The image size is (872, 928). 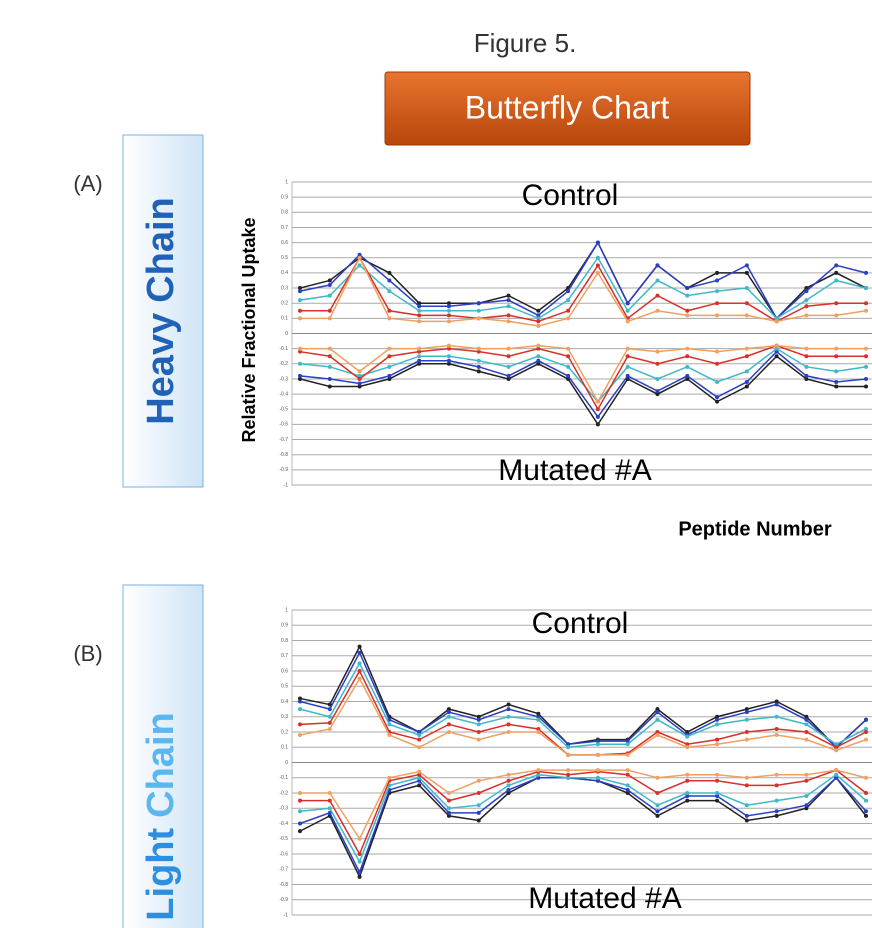 What do you see at coordinates (163, 311) in the screenshot?
I see `side-box` at bounding box center [163, 311].